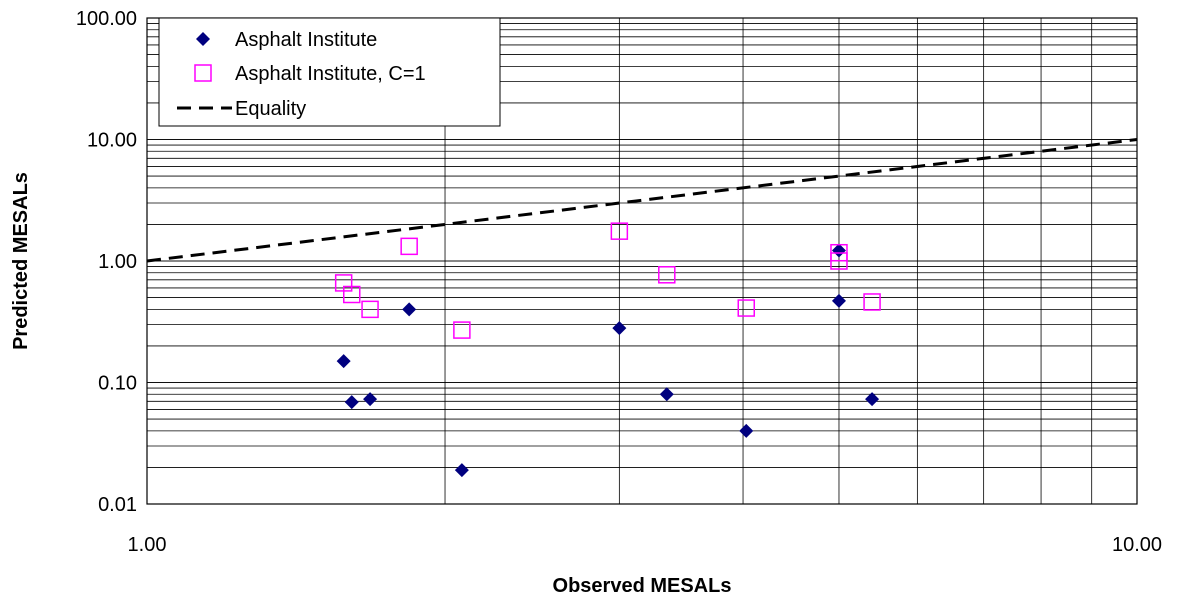 Image resolution: width=1177 pixels, height=599 pixels. I want to click on x-tick-labels: 1.00 10.00, so click(645, 545).